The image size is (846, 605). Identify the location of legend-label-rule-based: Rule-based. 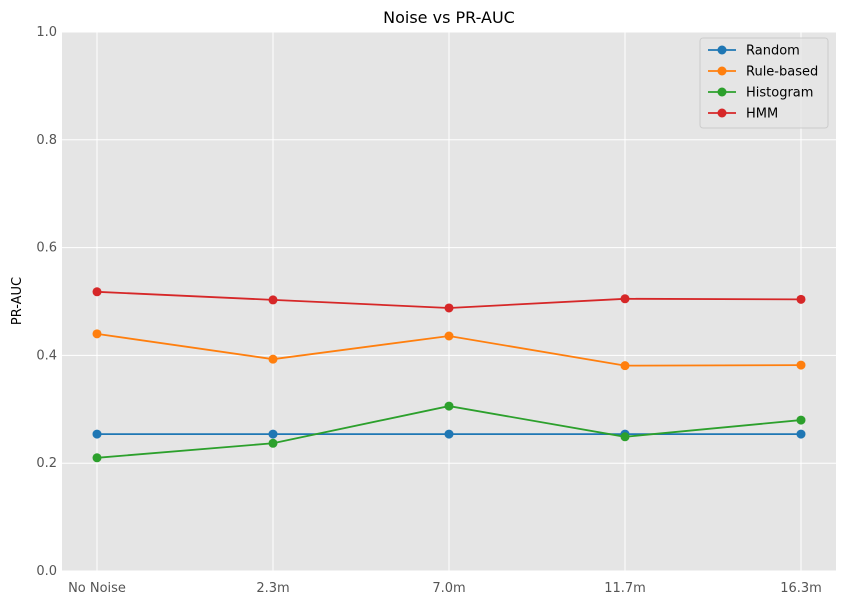
(782, 72).